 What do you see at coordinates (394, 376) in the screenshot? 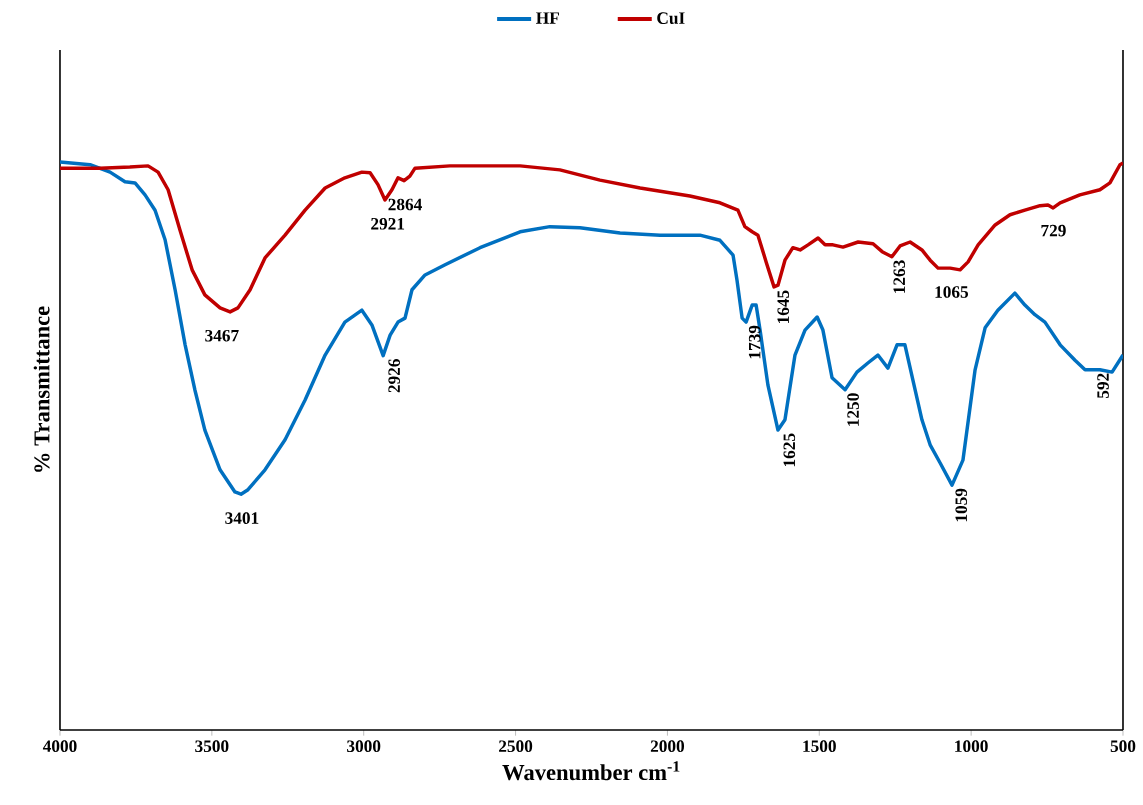
I see `annotation: 2926` at bounding box center [394, 376].